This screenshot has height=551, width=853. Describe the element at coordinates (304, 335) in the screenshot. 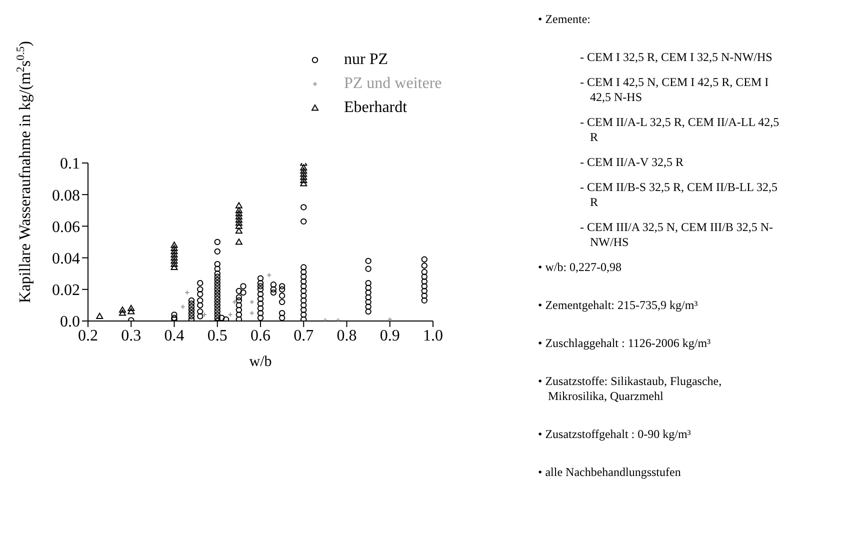

I see `x-tick-label: 0.7` at that location.